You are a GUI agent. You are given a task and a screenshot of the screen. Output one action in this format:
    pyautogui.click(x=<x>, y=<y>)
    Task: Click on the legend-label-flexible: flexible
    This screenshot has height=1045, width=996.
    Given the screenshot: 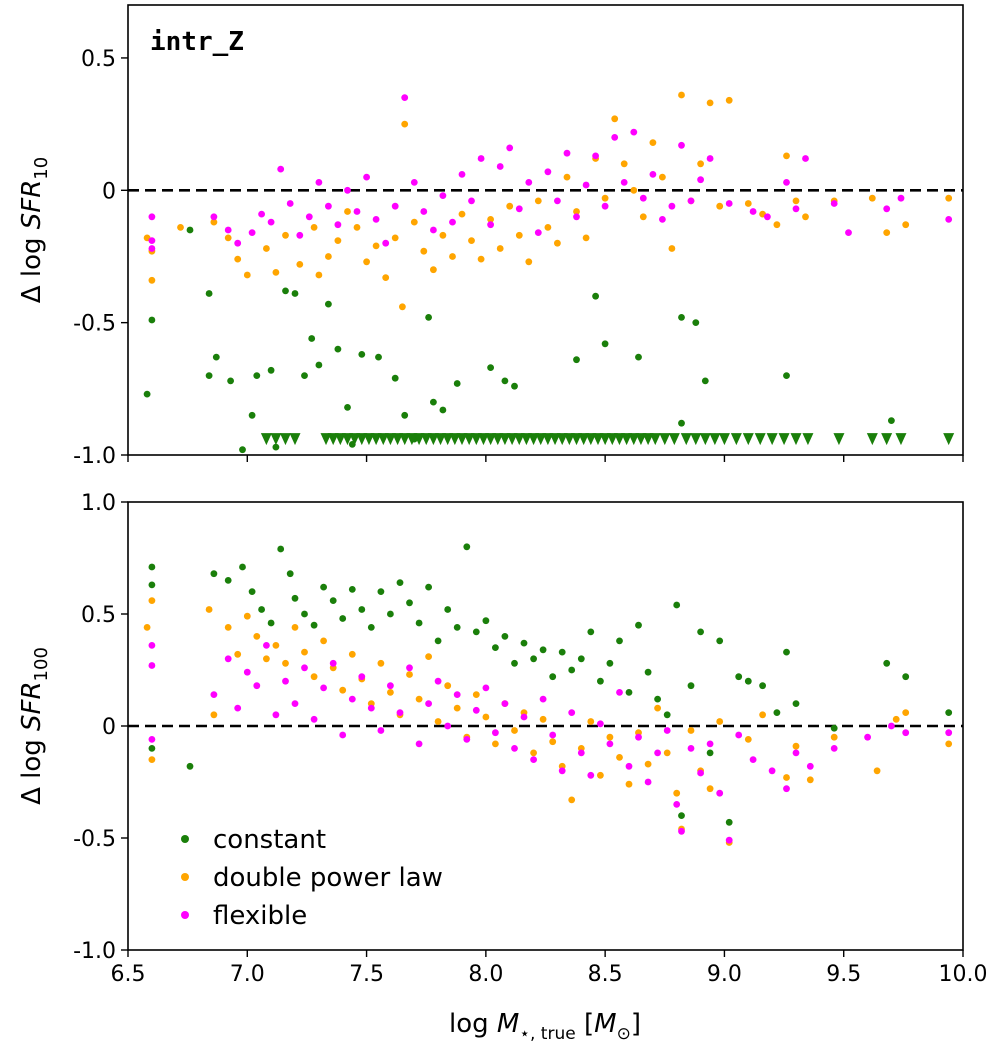 What is the action you would take?
    pyautogui.click(x=260, y=916)
    